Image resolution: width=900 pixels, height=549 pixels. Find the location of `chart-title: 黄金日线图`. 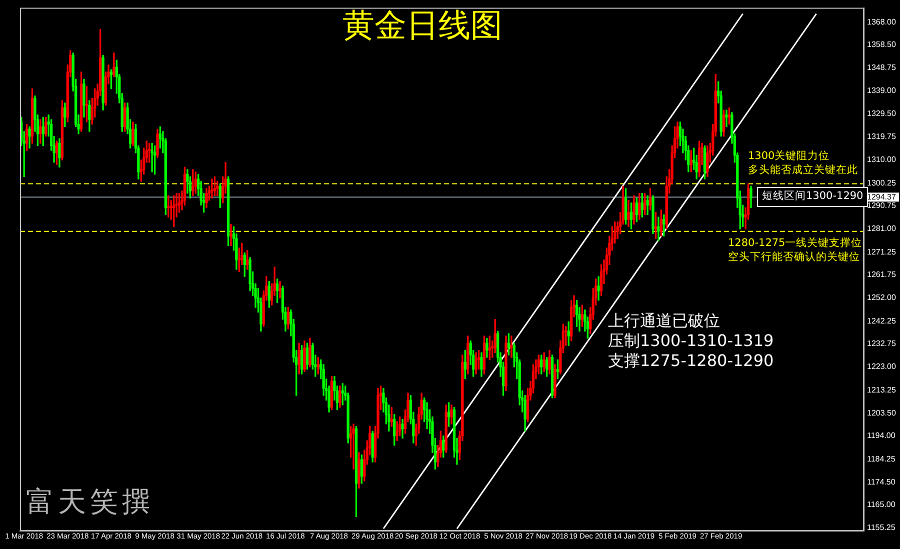

chart-title: 黄金日线图 is located at coordinates (423, 25).